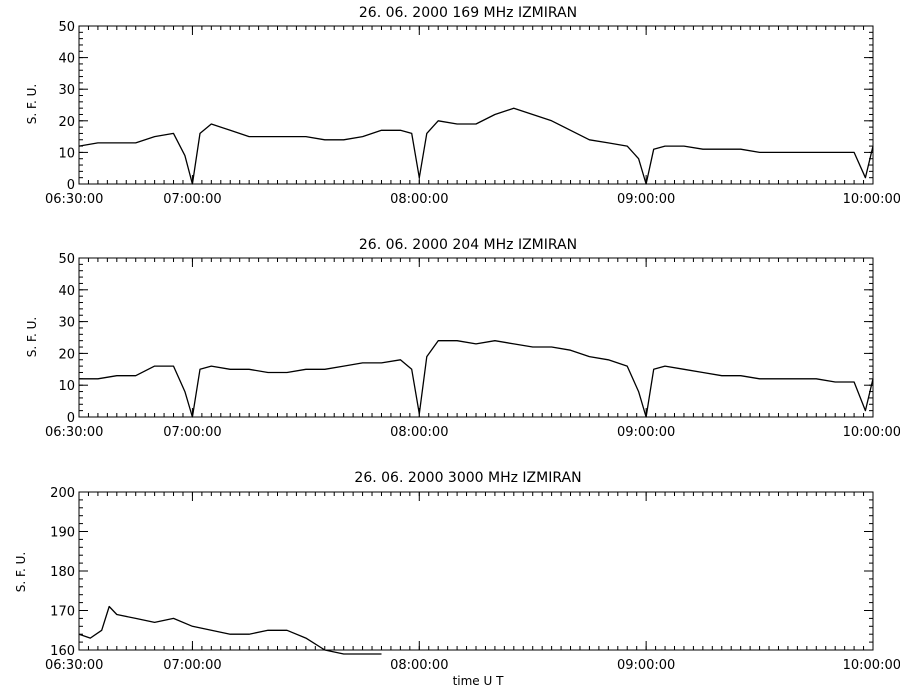 This screenshot has width=900, height=700. Describe the element at coordinates (62, 533) in the screenshot. I see `y-tick-label: 190` at that location.